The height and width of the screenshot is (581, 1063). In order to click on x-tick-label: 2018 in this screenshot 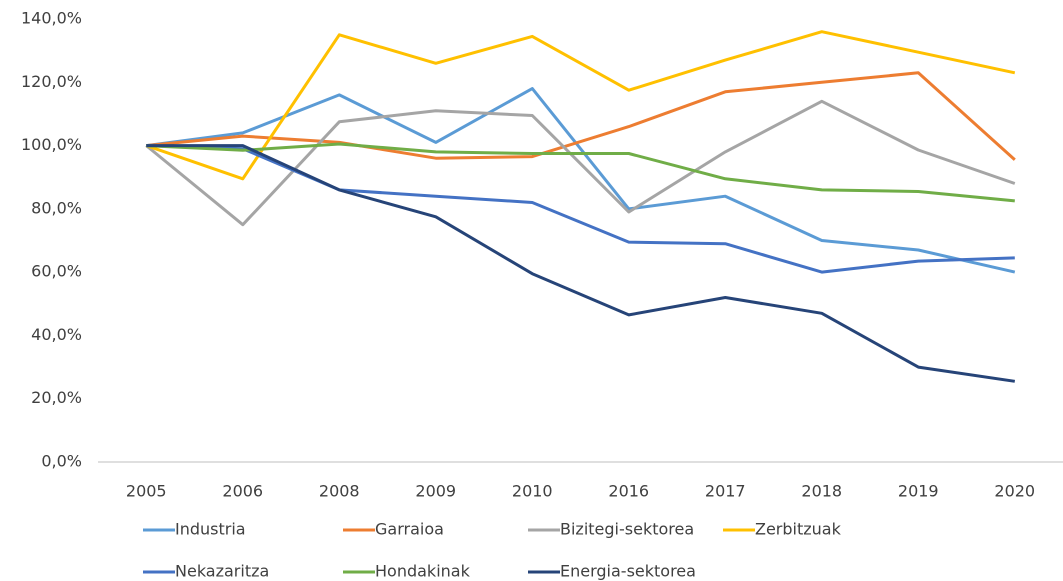, I will do `click(821, 491)`.